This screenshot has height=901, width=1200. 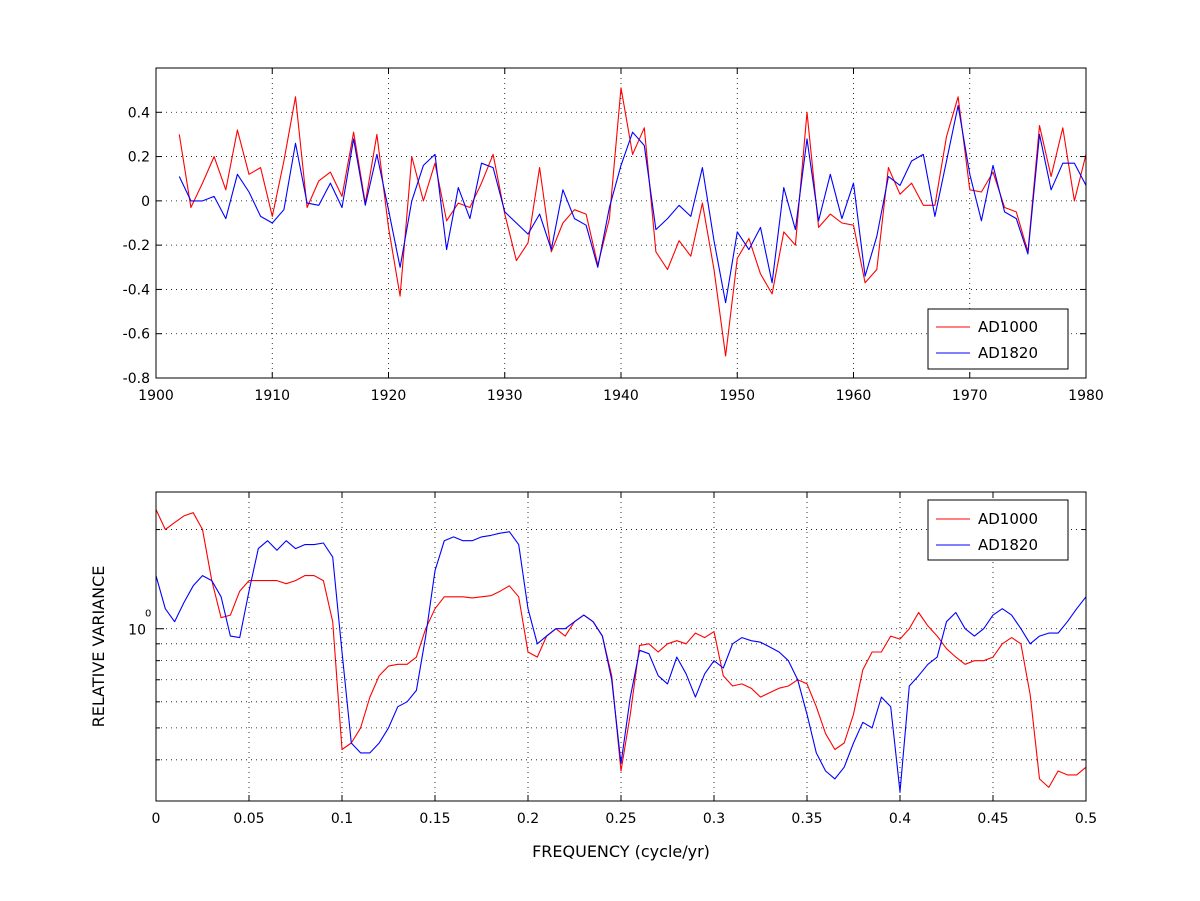 What do you see at coordinates (528, 819) in the screenshot?
I see `x-tick-label: 0.2` at bounding box center [528, 819].